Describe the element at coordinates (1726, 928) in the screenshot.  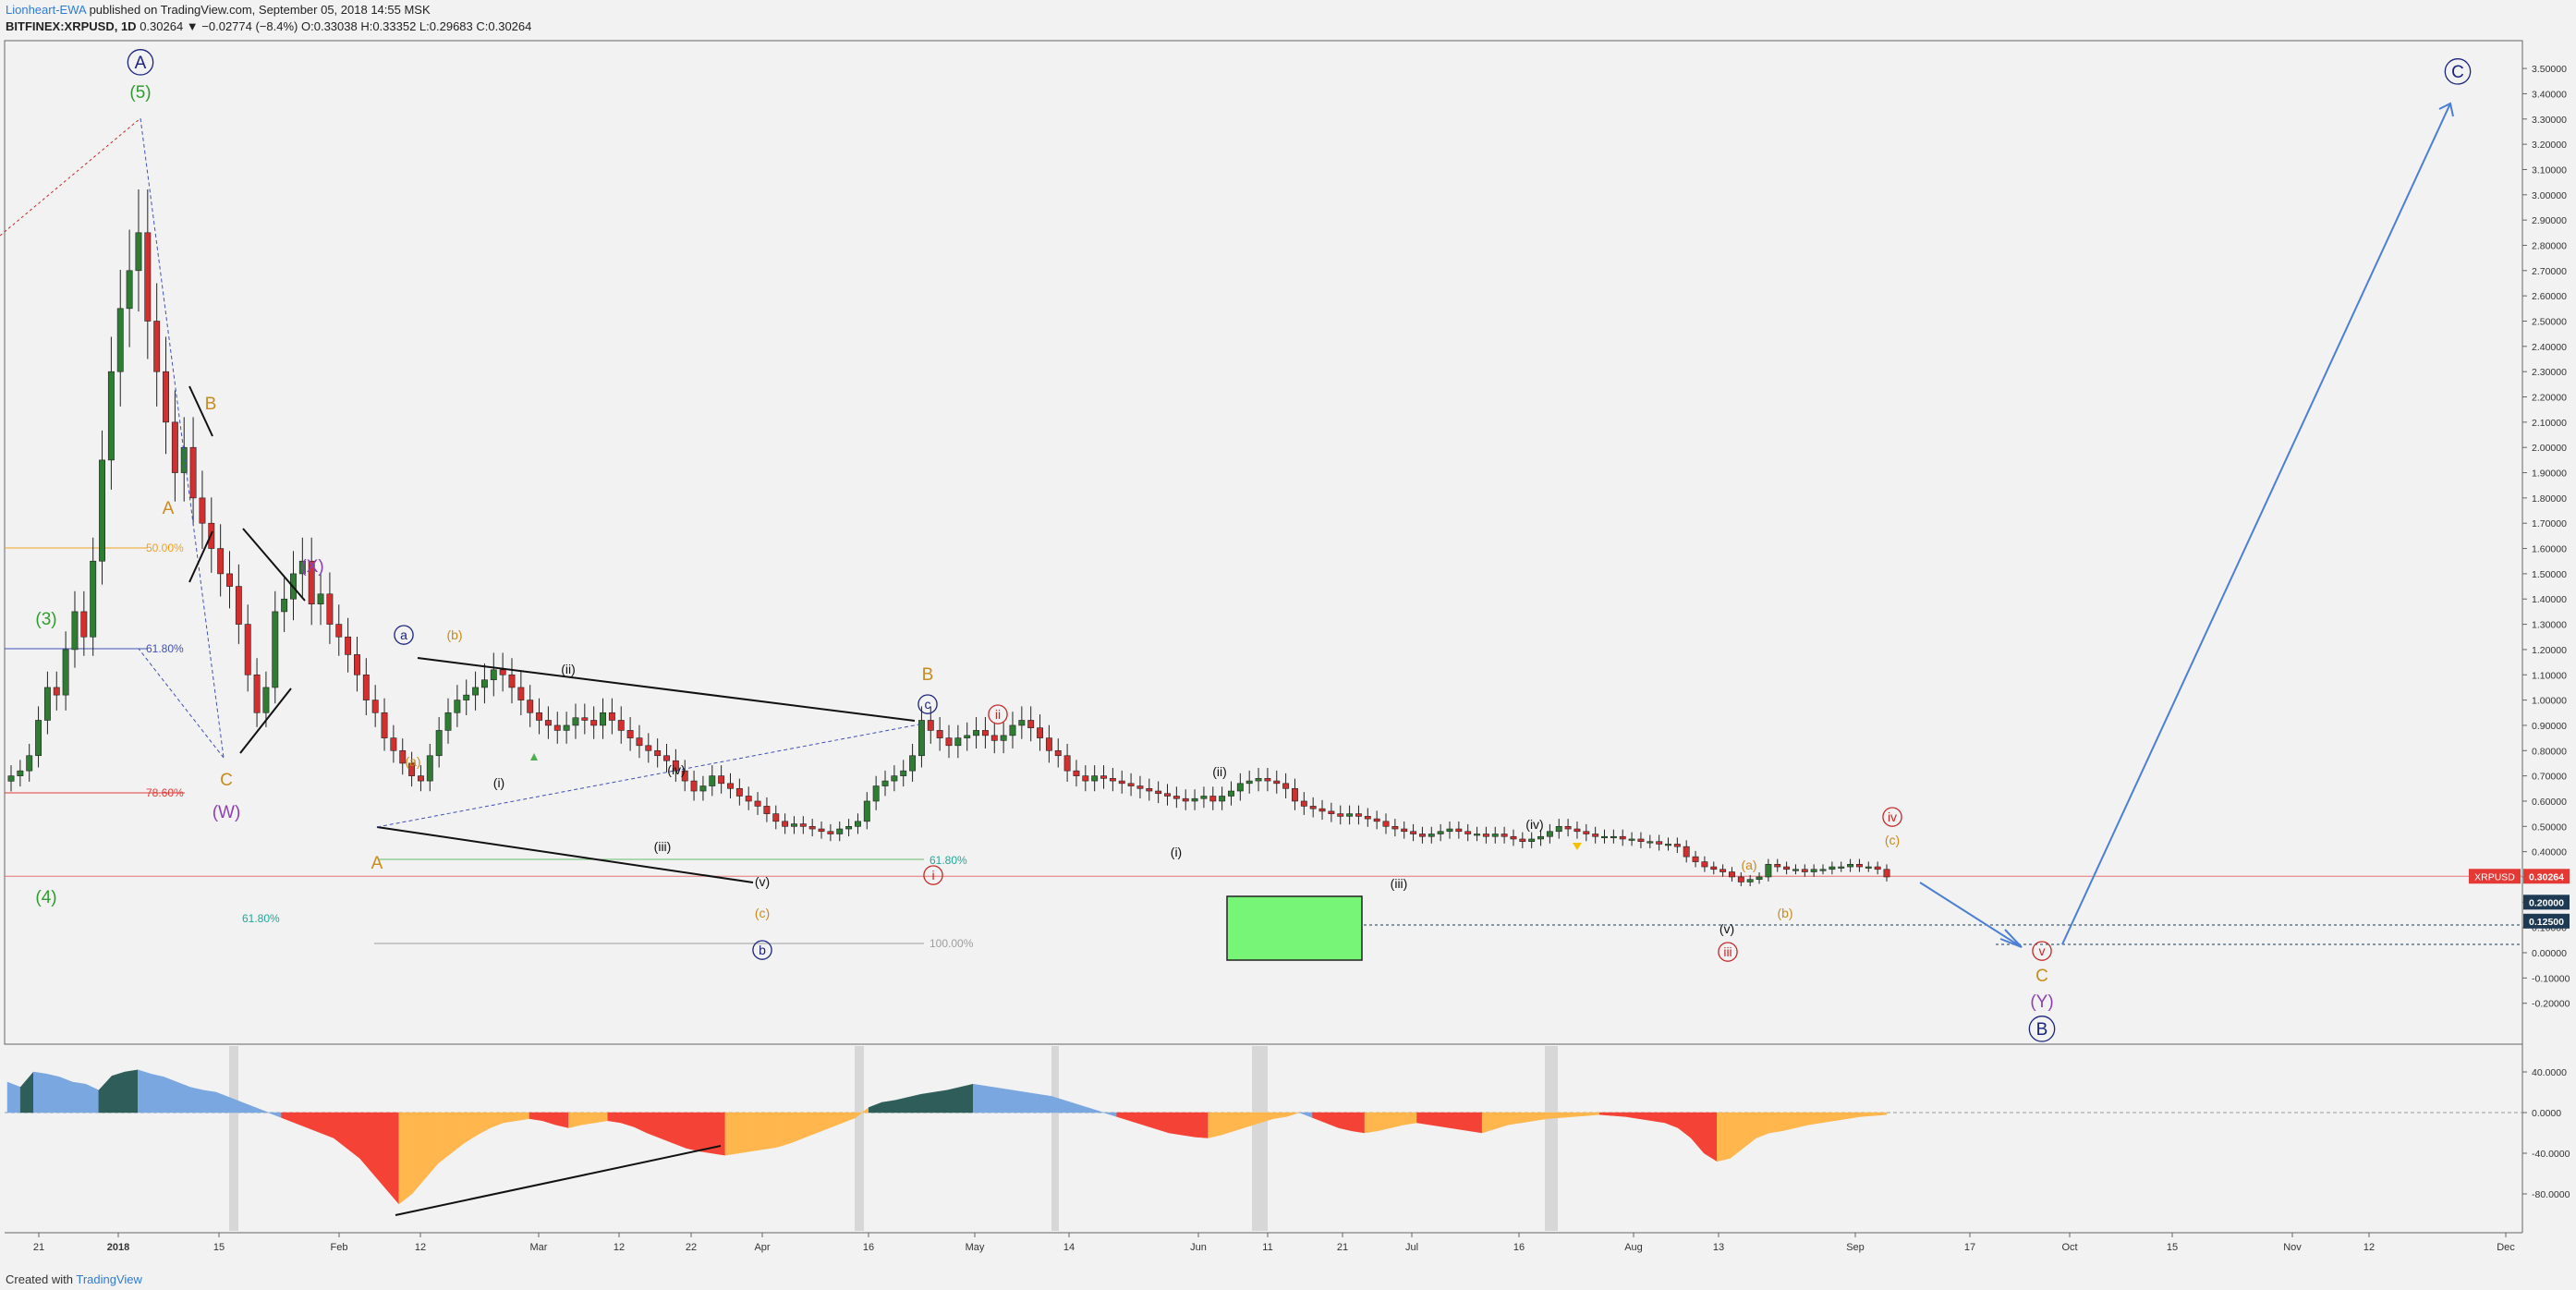
I see `wave-label: (v)` at that location.